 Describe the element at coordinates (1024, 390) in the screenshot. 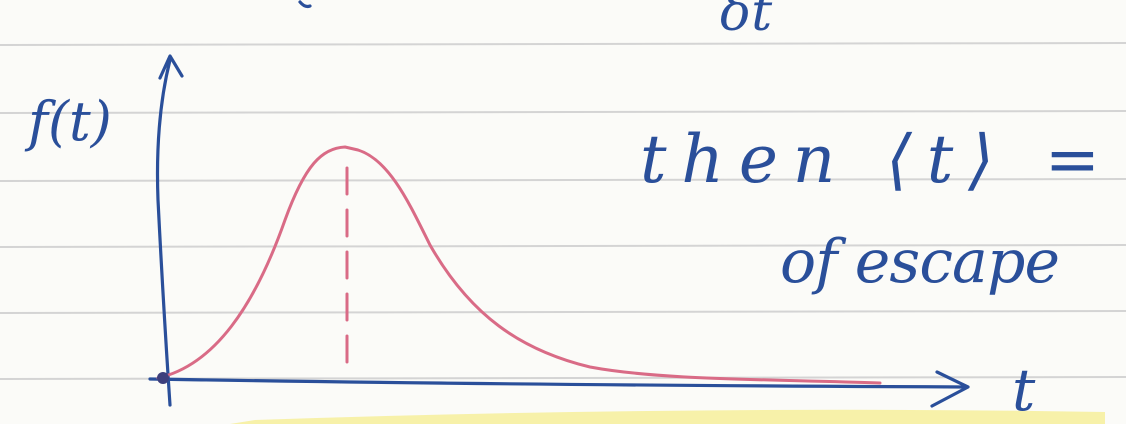

I see `x-axis-label: t` at that location.